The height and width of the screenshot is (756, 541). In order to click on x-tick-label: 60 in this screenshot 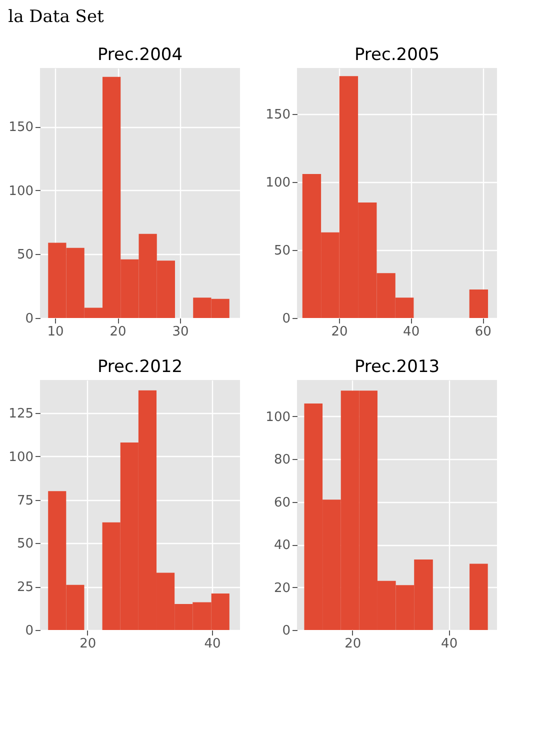, I will do `click(483, 332)`.